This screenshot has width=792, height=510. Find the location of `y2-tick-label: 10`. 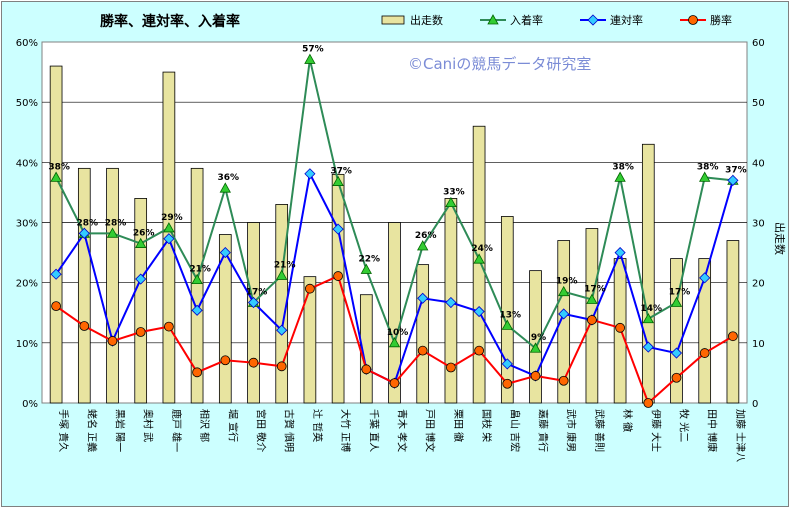

y2-tick-label: 10 is located at coordinates (758, 344).